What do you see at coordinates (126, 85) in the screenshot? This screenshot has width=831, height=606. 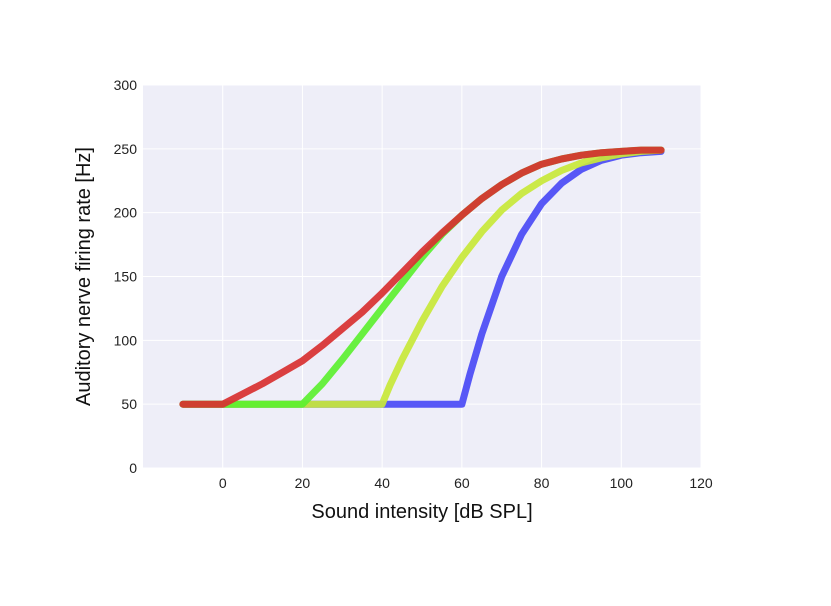 I see `y-tick-label: 300` at bounding box center [126, 85].